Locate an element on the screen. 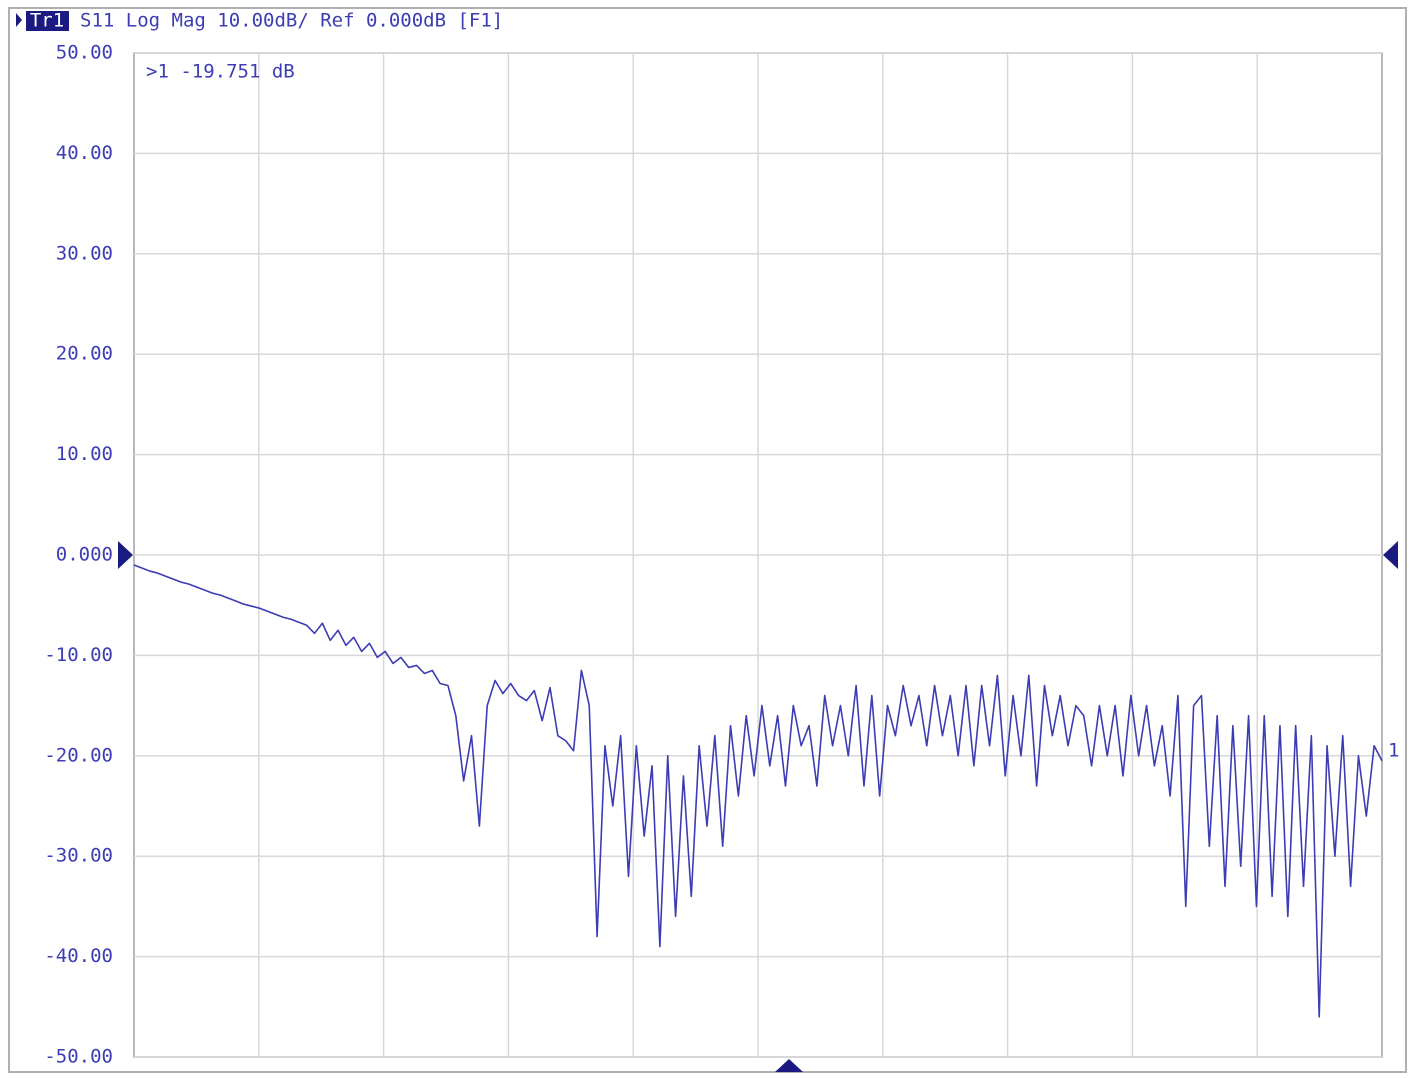  marker-readout: >1 -19.751 dB is located at coordinates (220, 72).